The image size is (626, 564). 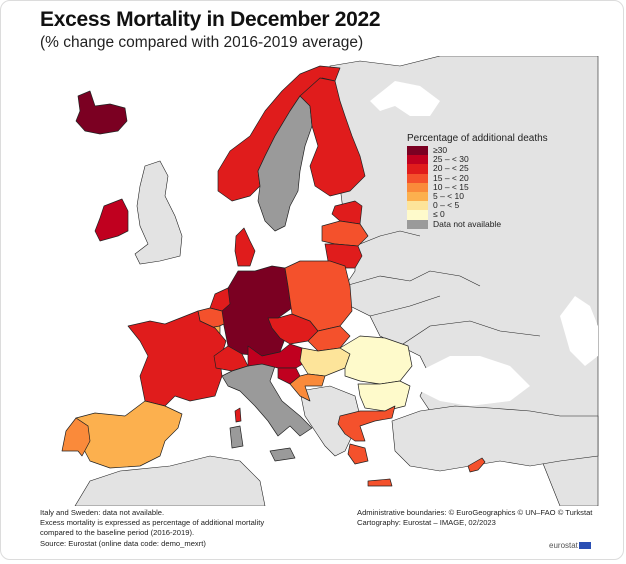 What do you see at coordinates (477, 214) in the screenshot?
I see `legend-item: ≤ 0` at bounding box center [477, 214].